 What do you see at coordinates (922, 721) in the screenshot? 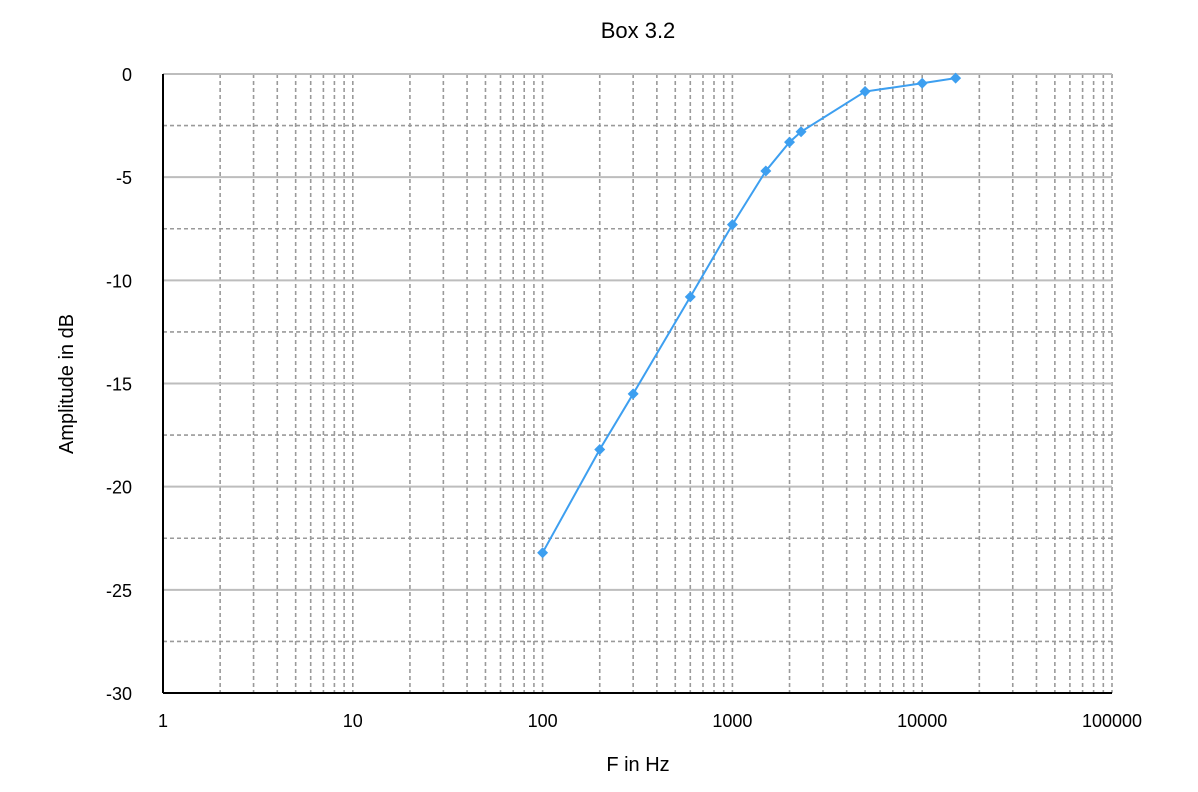
I see `x-tick-label: 10000` at bounding box center [922, 721].